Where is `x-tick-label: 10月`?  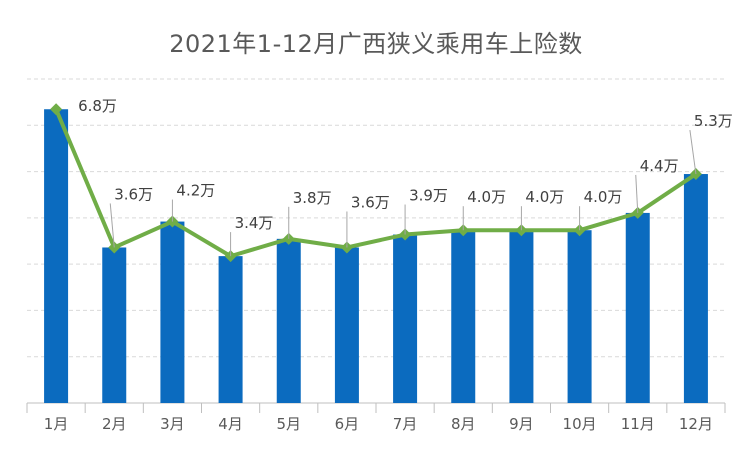 x-tick-label: 10月 is located at coordinates (580, 424).